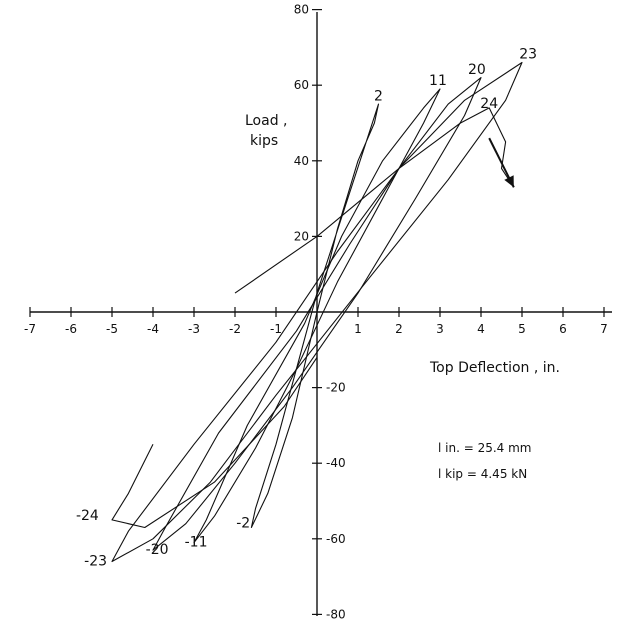  I want to click on y-ticks, so click(317, 312).